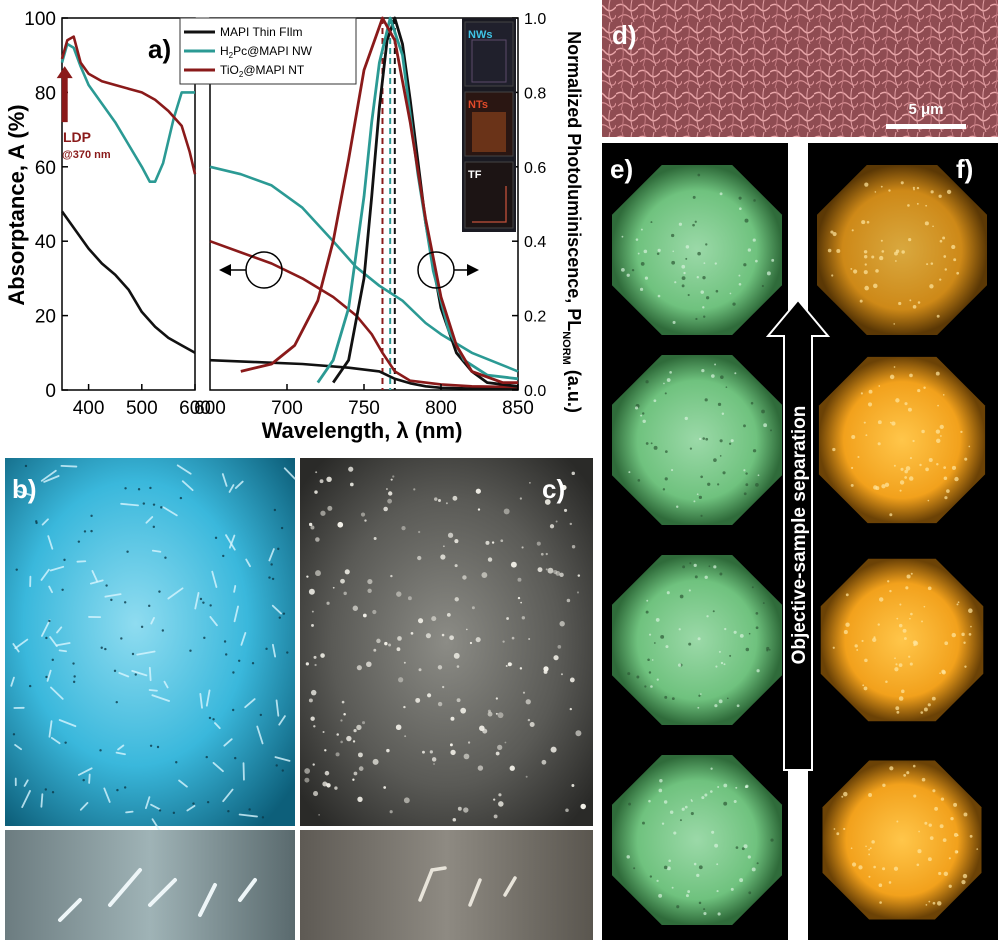  I want to click on panel-label-f: f), so click(964, 169).